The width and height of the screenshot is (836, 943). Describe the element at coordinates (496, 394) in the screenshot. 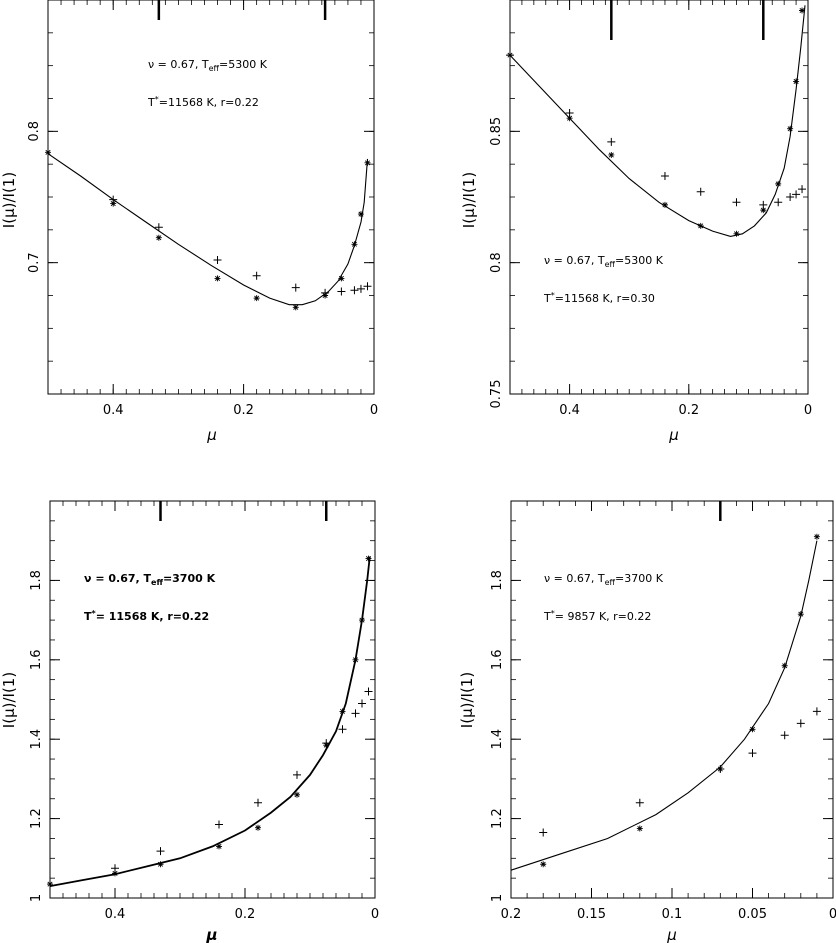

I see `y-tick-label: 0.75` at that location.